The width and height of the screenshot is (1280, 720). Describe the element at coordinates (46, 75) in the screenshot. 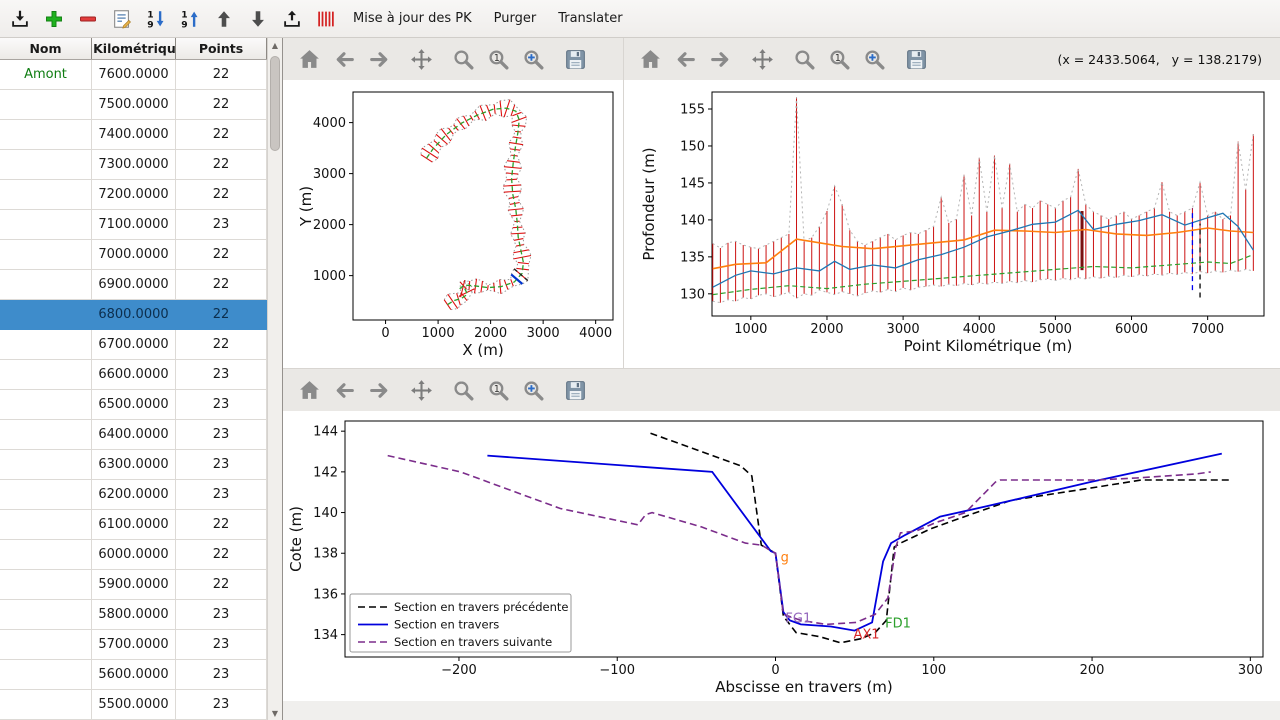

I see `cell-nom: Amont` at that location.